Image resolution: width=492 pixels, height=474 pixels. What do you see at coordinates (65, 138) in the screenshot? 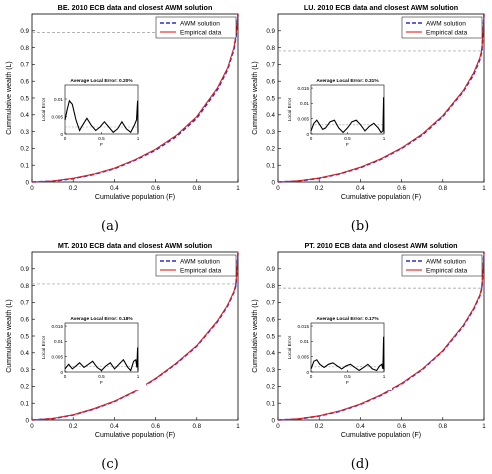
I see `inset-x-tick-label: 0` at bounding box center [65, 138].